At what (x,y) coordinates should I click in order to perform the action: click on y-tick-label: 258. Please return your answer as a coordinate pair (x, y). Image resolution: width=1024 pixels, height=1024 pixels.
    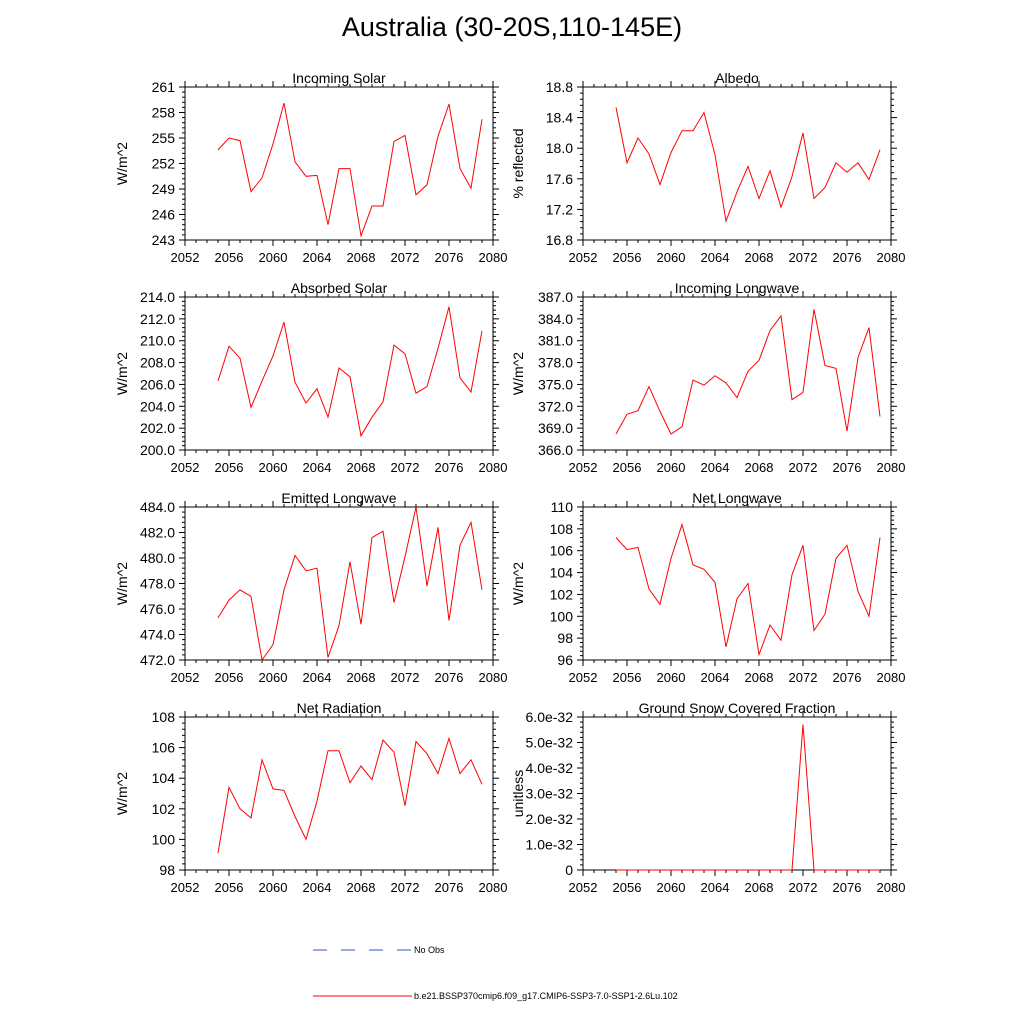
    Looking at the image, I should click on (164, 113).